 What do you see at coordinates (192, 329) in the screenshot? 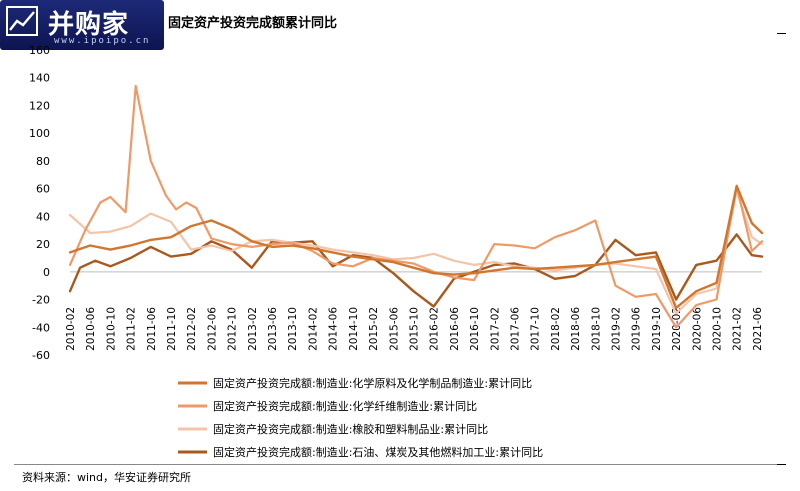
I see `x-tick-label: 2012-02` at bounding box center [192, 329].